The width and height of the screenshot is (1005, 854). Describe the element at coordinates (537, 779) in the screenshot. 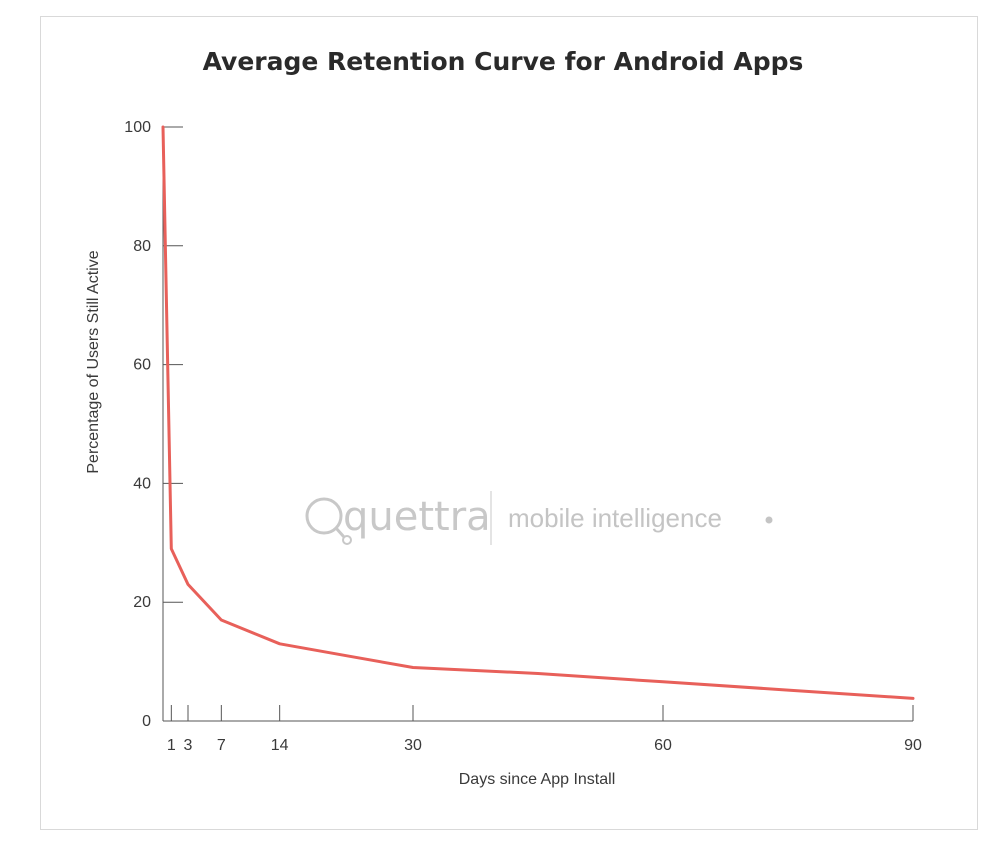

I see `x-axis-label: Days since App Install` at that location.